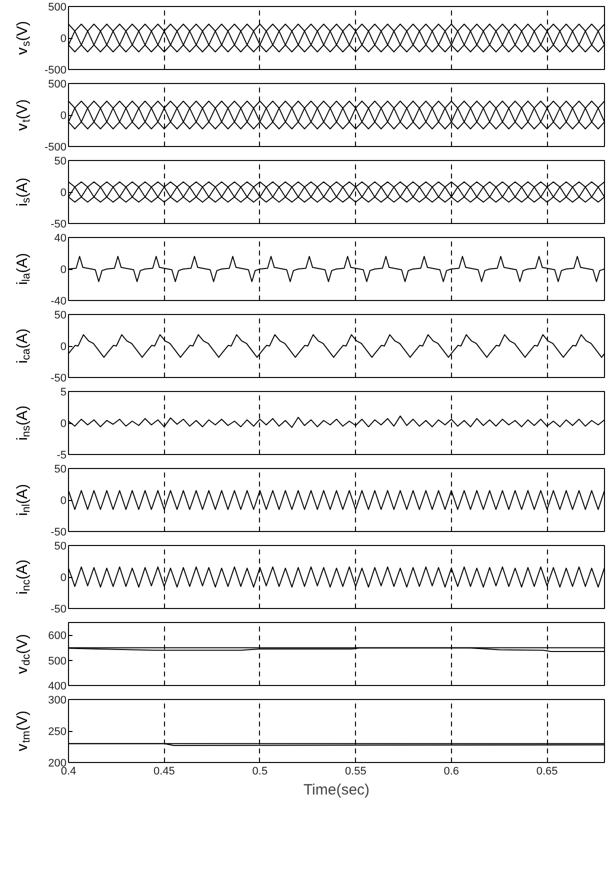  What do you see at coordinates (23, 422) in the screenshot?
I see `y-axis-title: ins(A)` at bounding box center [23, 422].